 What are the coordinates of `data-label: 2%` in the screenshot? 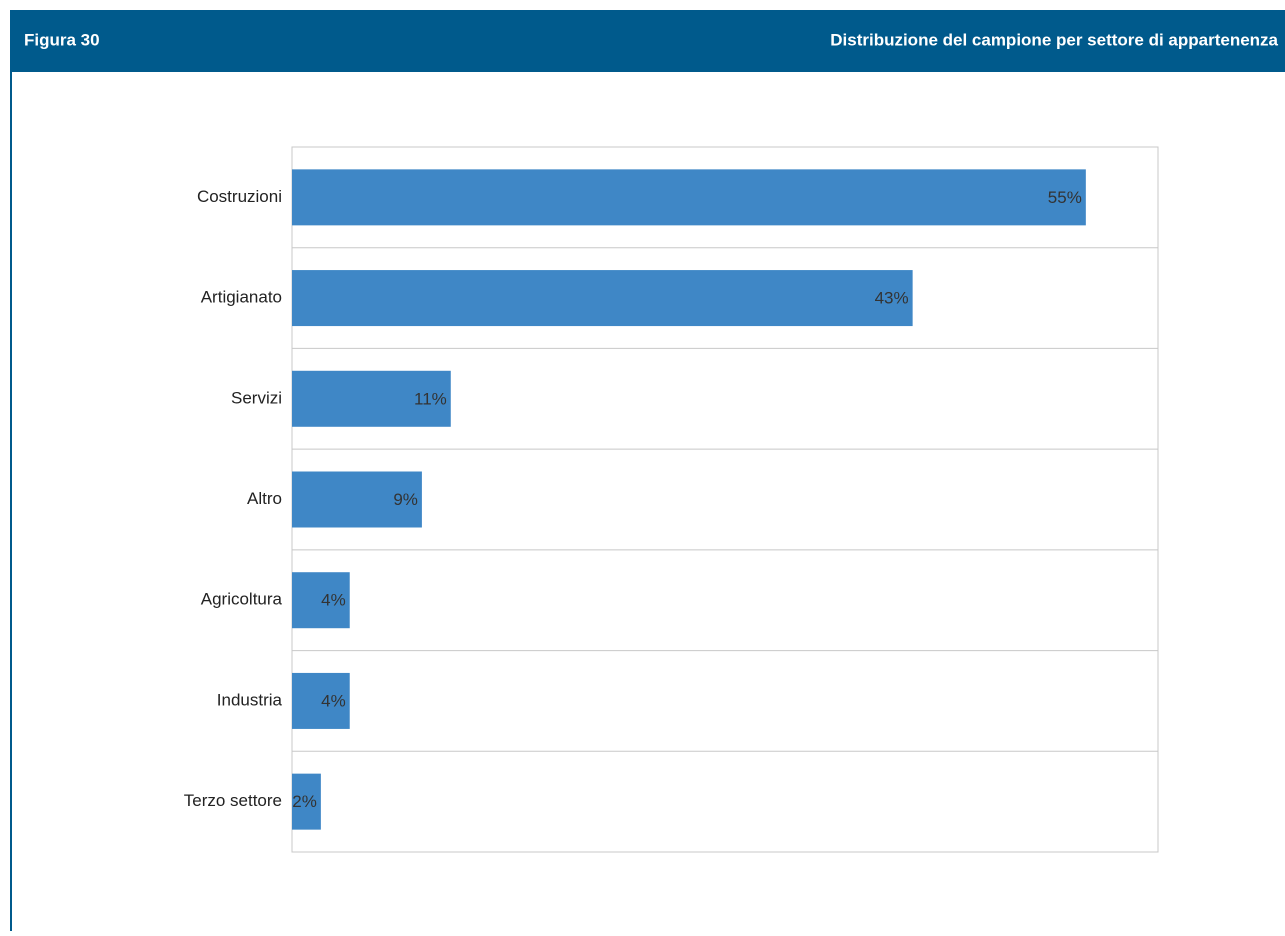 It's located at (304, 801).